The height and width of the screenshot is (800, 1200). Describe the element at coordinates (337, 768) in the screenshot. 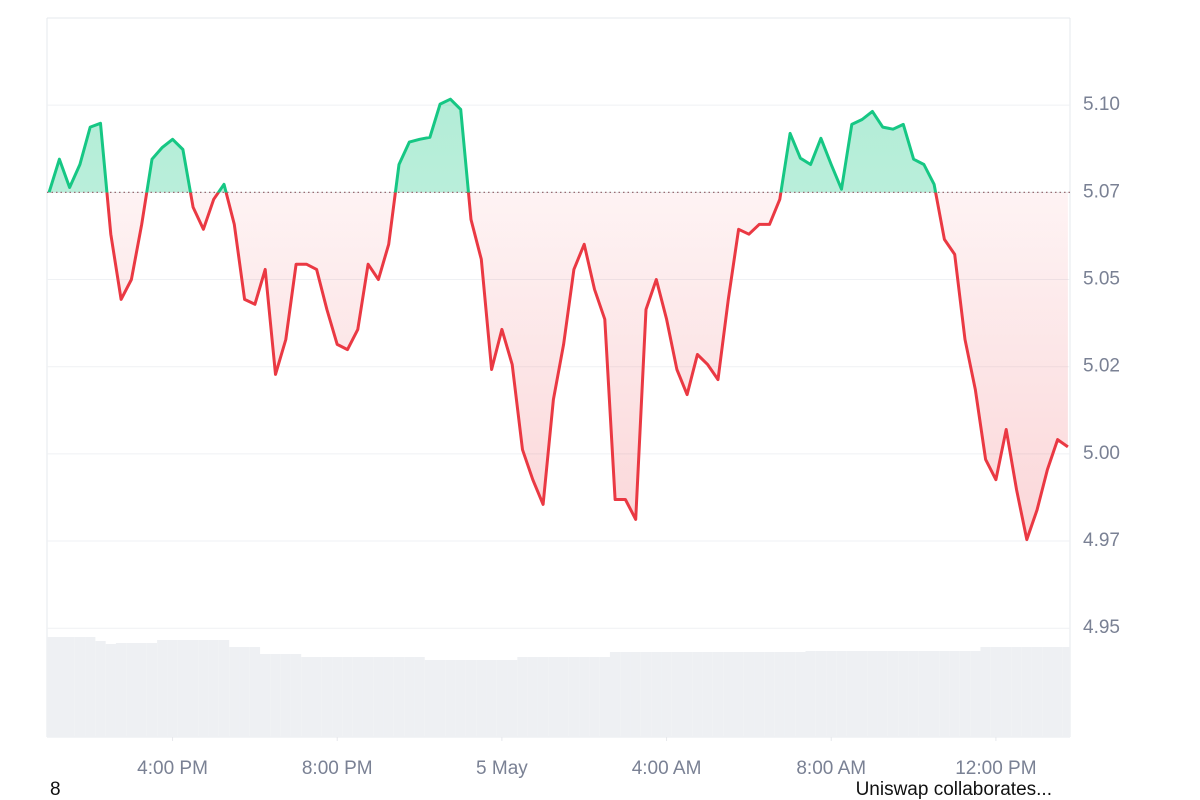

I see `x-tick-label: 8:00 PM` at that location.